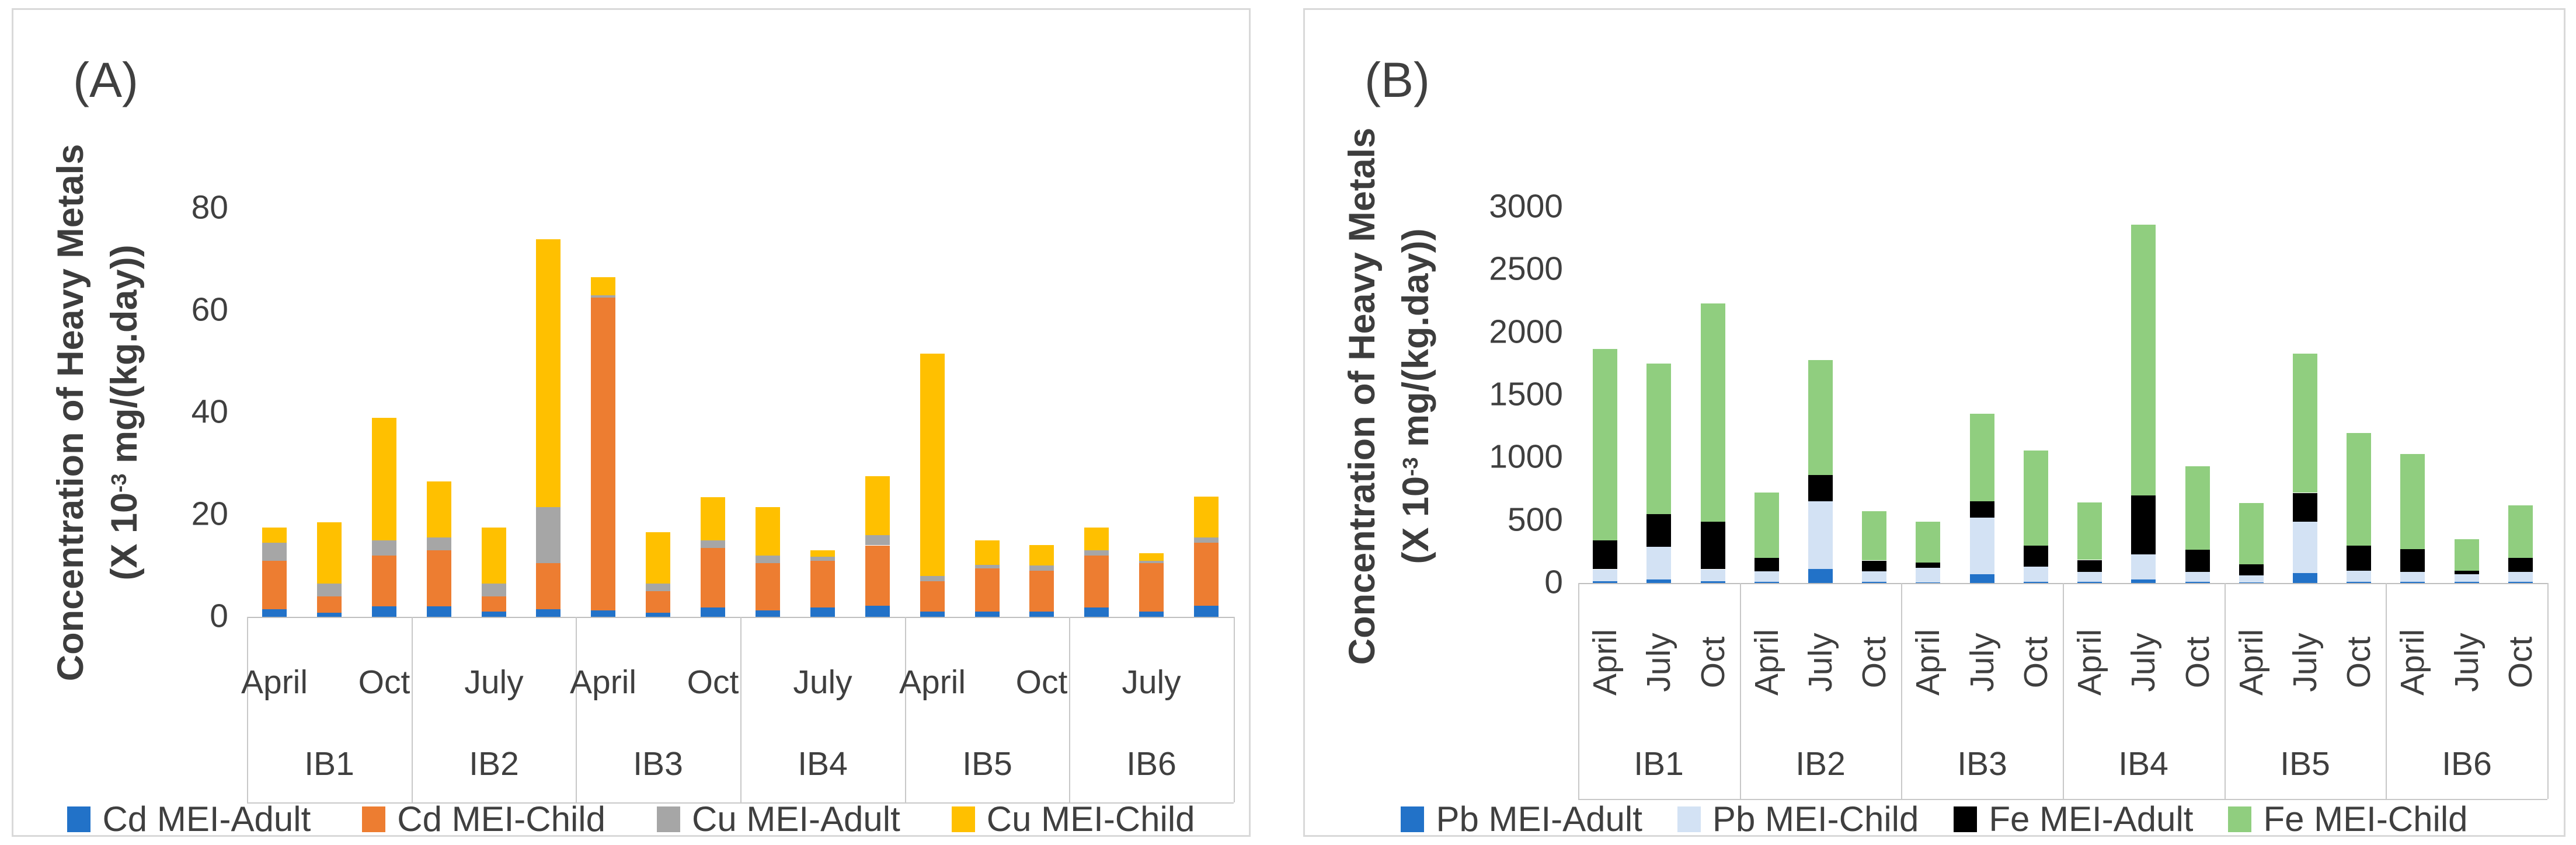  I want to click on bar-ib5-april-cd-mei-child, so click(932, 596).